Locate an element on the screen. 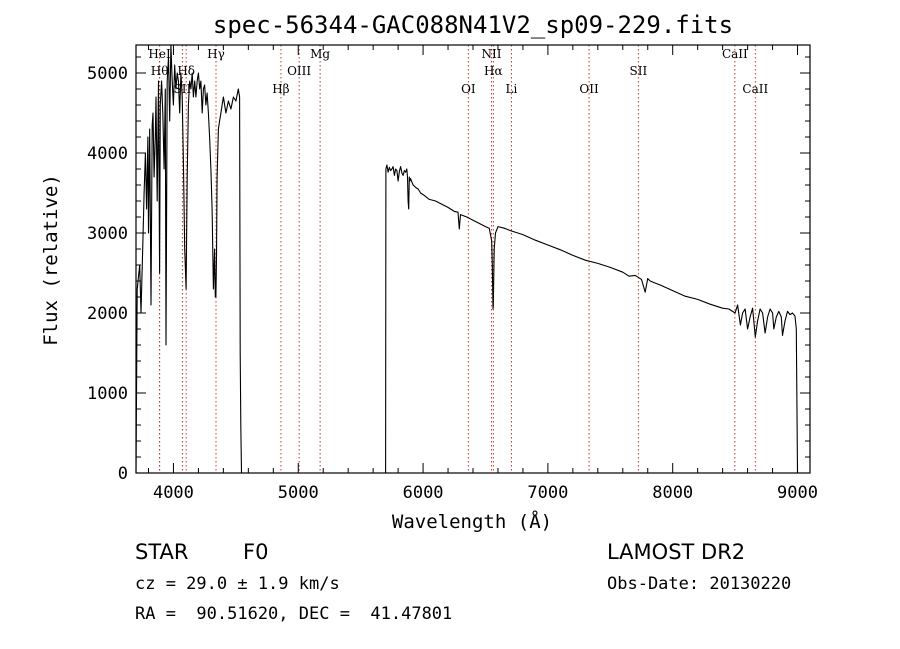 The image size is (900, 649). y-tick-label: 1000 is located at coordinates (107, 394).